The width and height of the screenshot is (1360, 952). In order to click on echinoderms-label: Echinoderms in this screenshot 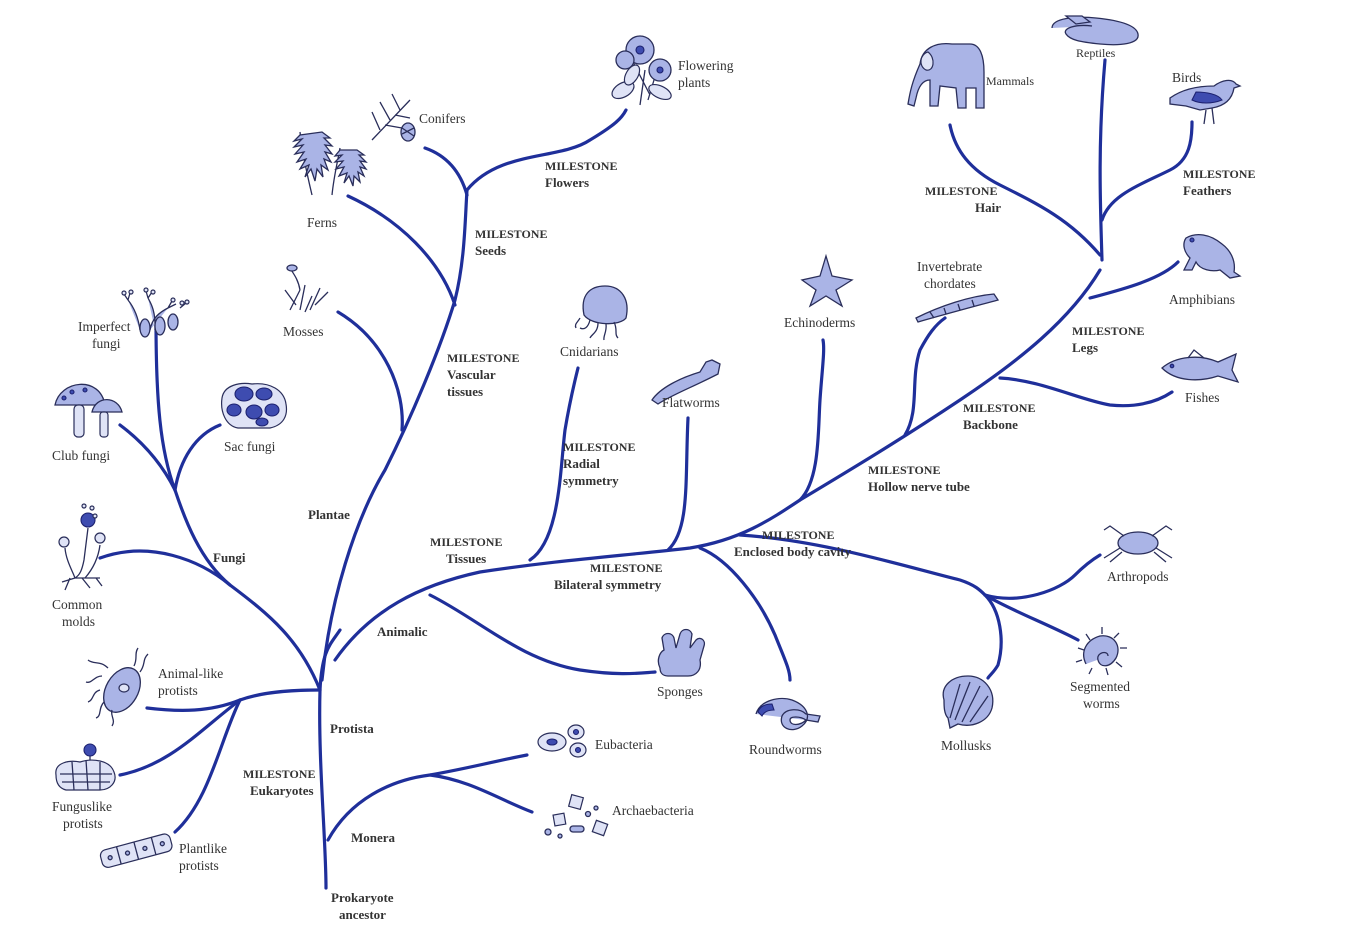, I will do `click(819, 322)`.